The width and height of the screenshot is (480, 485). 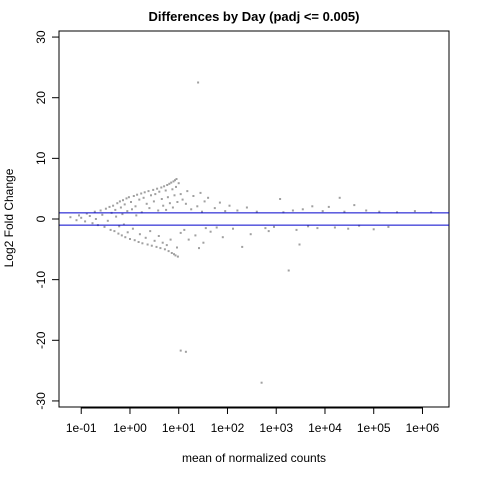 I want to click on x-tick-label: 1e+03, so click(x=276, y=428).